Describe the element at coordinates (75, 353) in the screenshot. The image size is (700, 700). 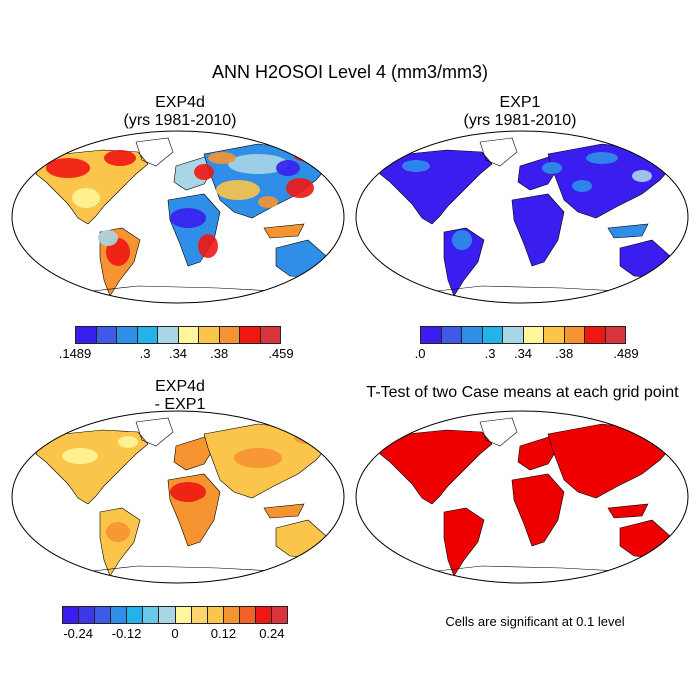
I see `colorbar-tick-label: .1489` at that location.